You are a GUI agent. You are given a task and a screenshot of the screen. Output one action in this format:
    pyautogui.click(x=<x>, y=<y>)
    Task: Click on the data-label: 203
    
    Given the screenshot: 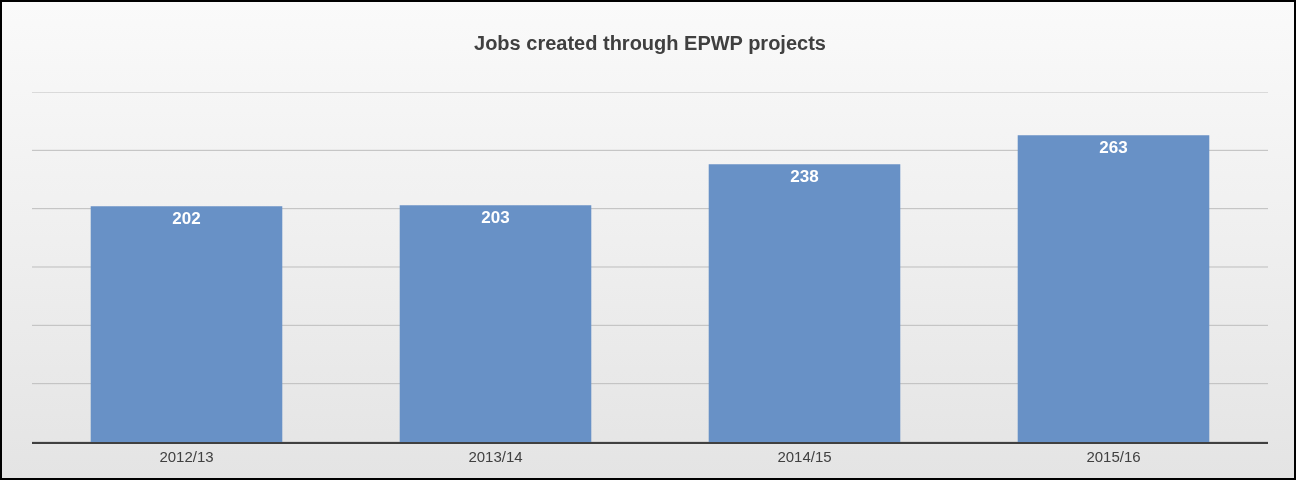 What is the action you would take?
    pyautogui.click(x=495, y=218)
    